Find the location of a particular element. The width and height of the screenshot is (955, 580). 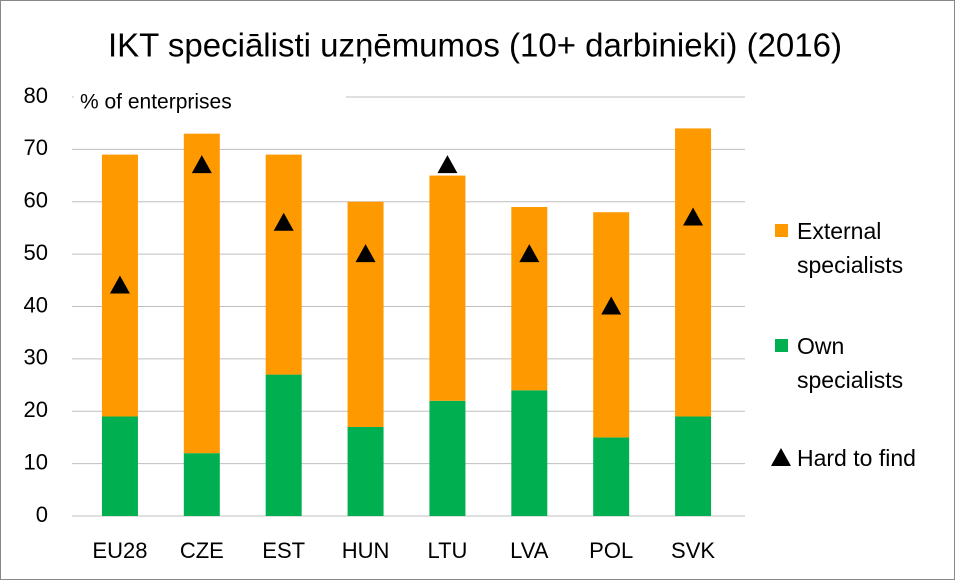

y-tick-label: 40 is located at coordinates (36, 304).